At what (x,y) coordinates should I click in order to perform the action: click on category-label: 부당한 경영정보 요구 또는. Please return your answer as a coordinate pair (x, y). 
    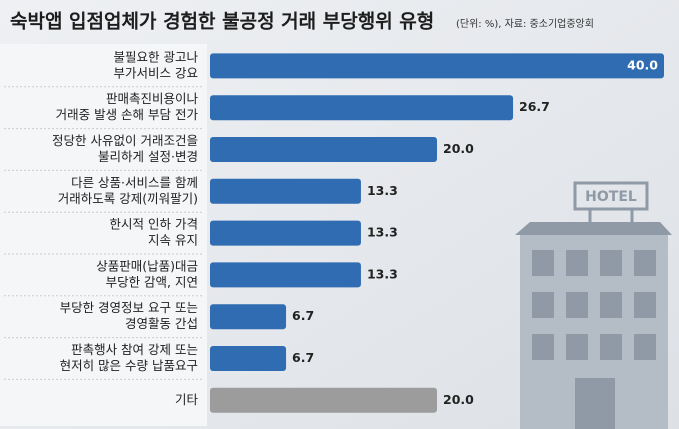
    Looking at the image, I should click on (129, 307).